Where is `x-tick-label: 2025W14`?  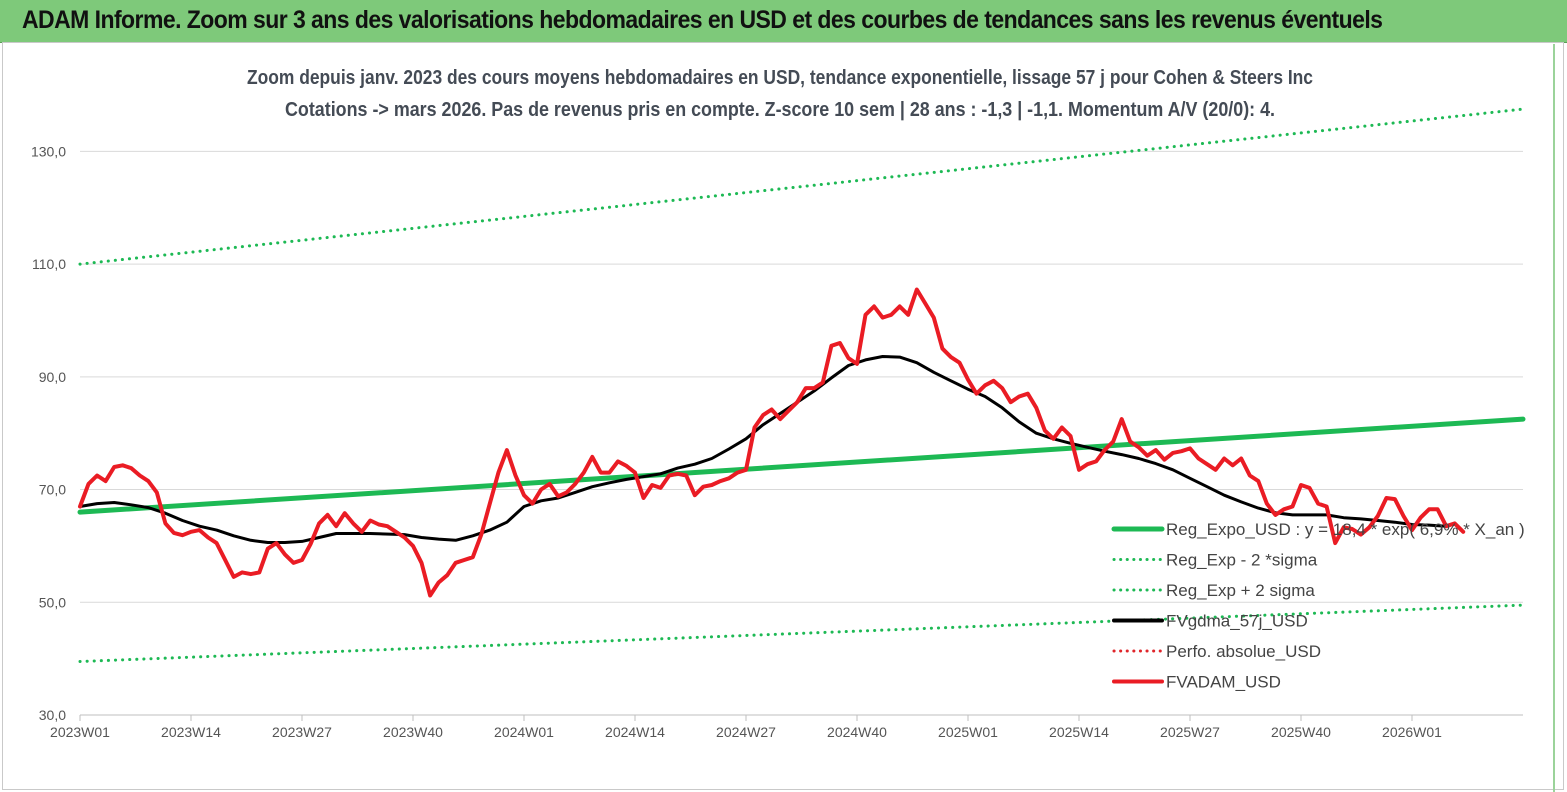 x-tick-label: 2025W14 is located at coordinates (1079, 732).